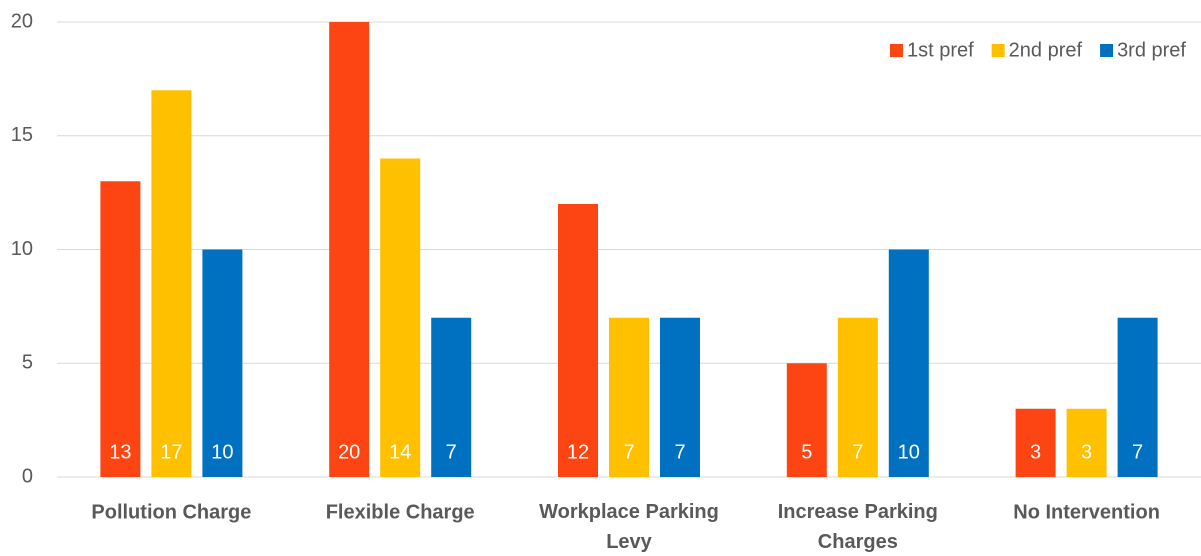 This screenshot has height=556, width=1201. I want to click on legend-label: 2nd pref, so click(1046, 50).